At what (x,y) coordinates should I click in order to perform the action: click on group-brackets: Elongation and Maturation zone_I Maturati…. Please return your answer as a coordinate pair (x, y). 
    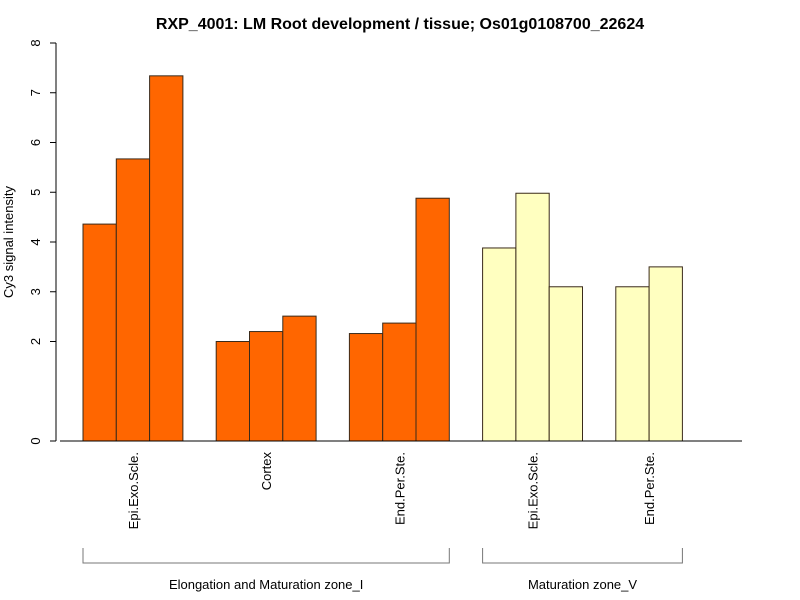
    Looking at the image, I should click on (382, 570).